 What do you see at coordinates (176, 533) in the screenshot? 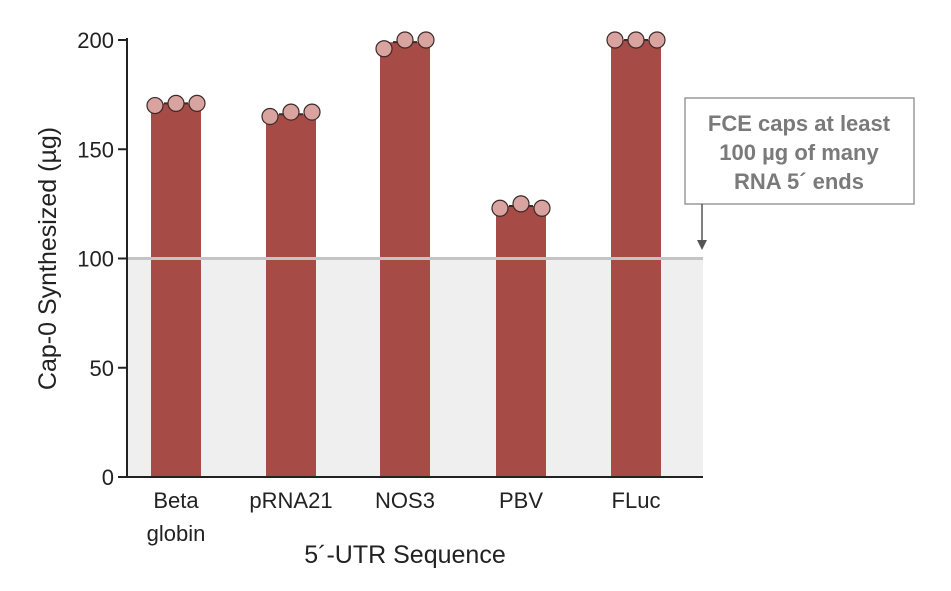
I see `x-tick-label: globin` at bounding box center [176, 533].